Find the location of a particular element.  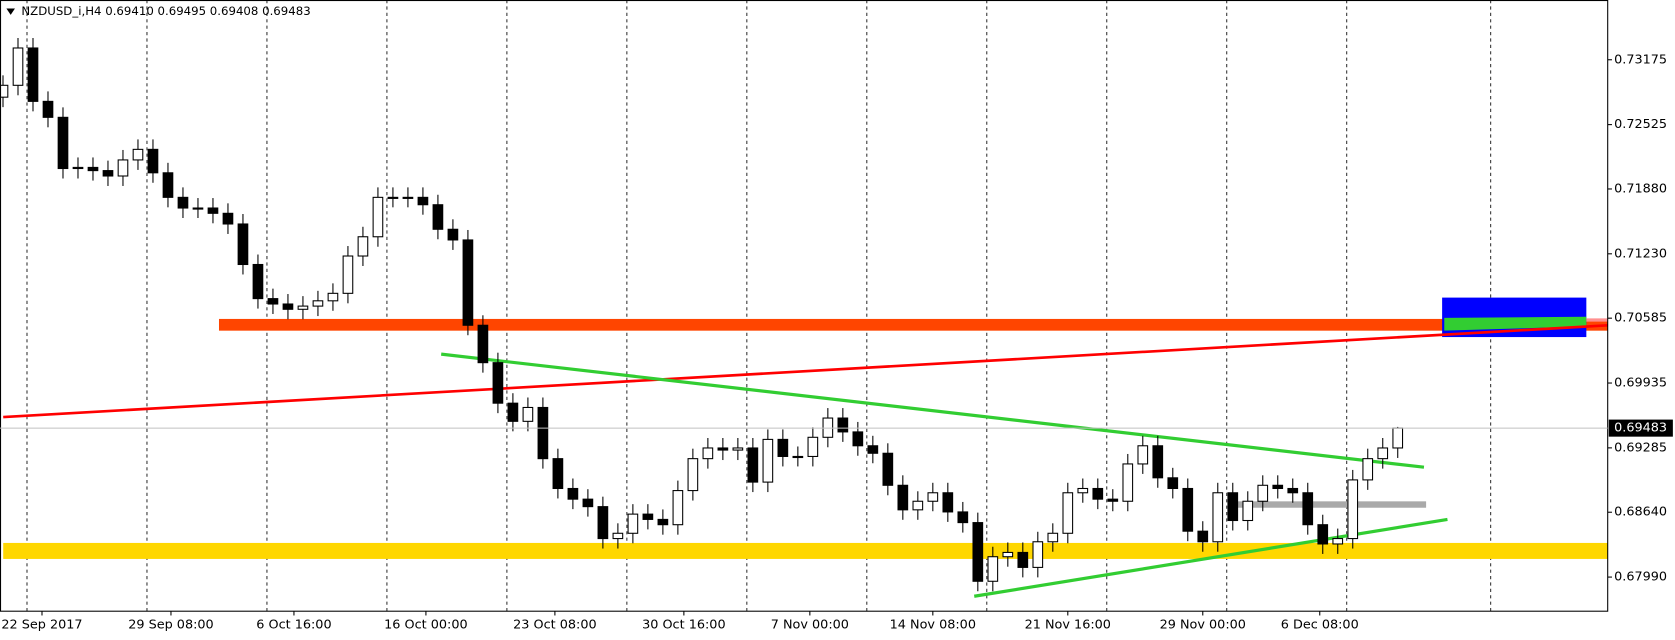

x-tick-label: 7 Nov 00:00 is located at coordinates (810, 625).